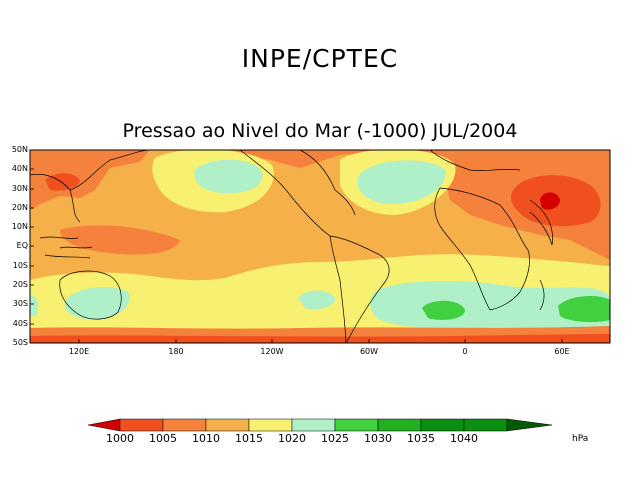 This screenshot has width=640, height=494. Describe the element at coordinates (541, 222) in the screenshot. I see `coast-india` at that location.